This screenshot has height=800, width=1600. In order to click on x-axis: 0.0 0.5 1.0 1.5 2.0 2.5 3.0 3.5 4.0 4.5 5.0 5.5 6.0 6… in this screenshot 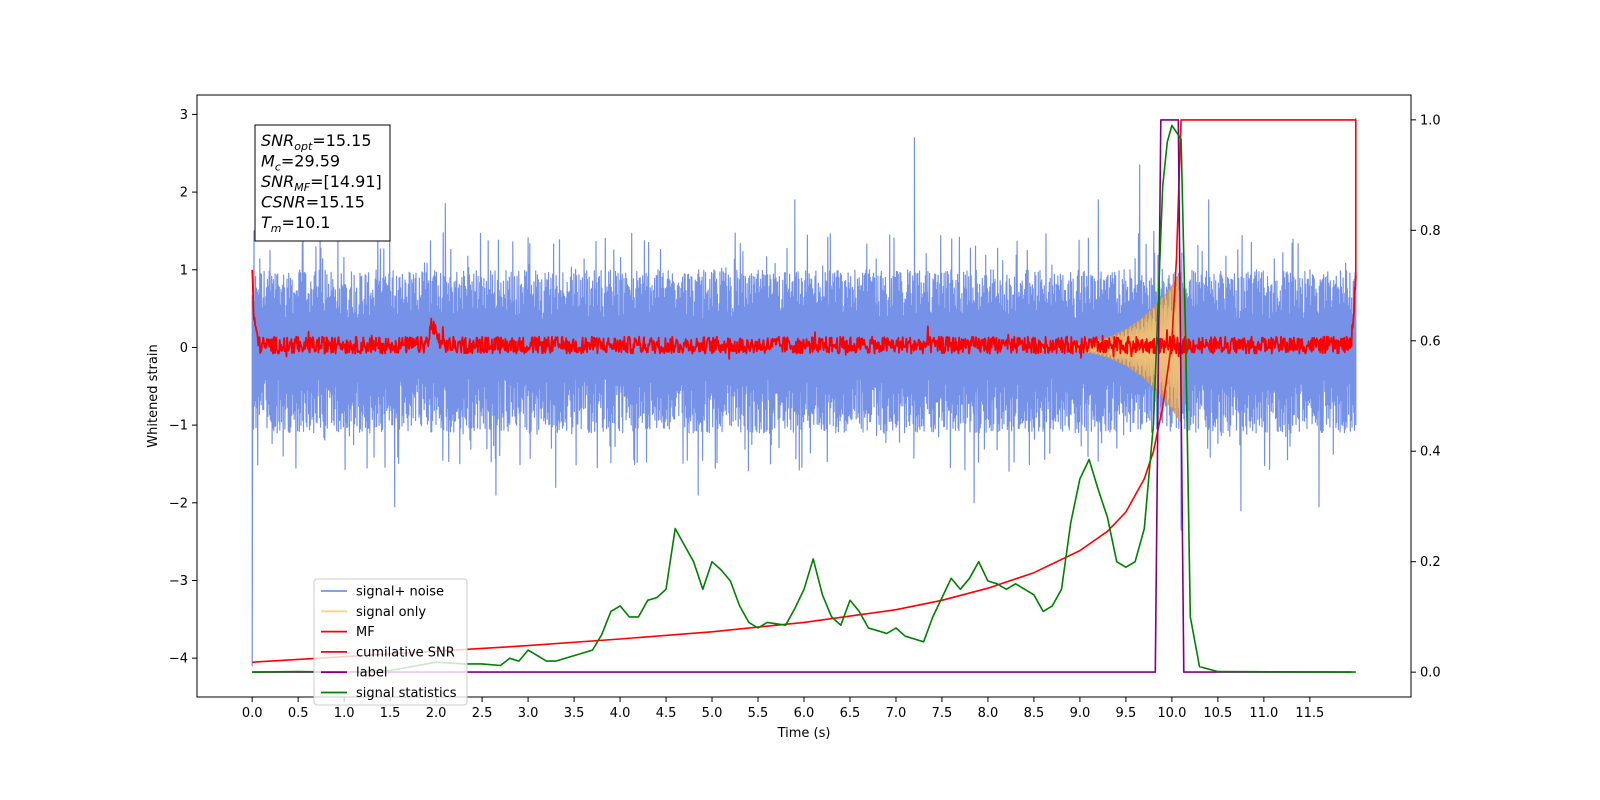, I will do `click(783, 709)`.